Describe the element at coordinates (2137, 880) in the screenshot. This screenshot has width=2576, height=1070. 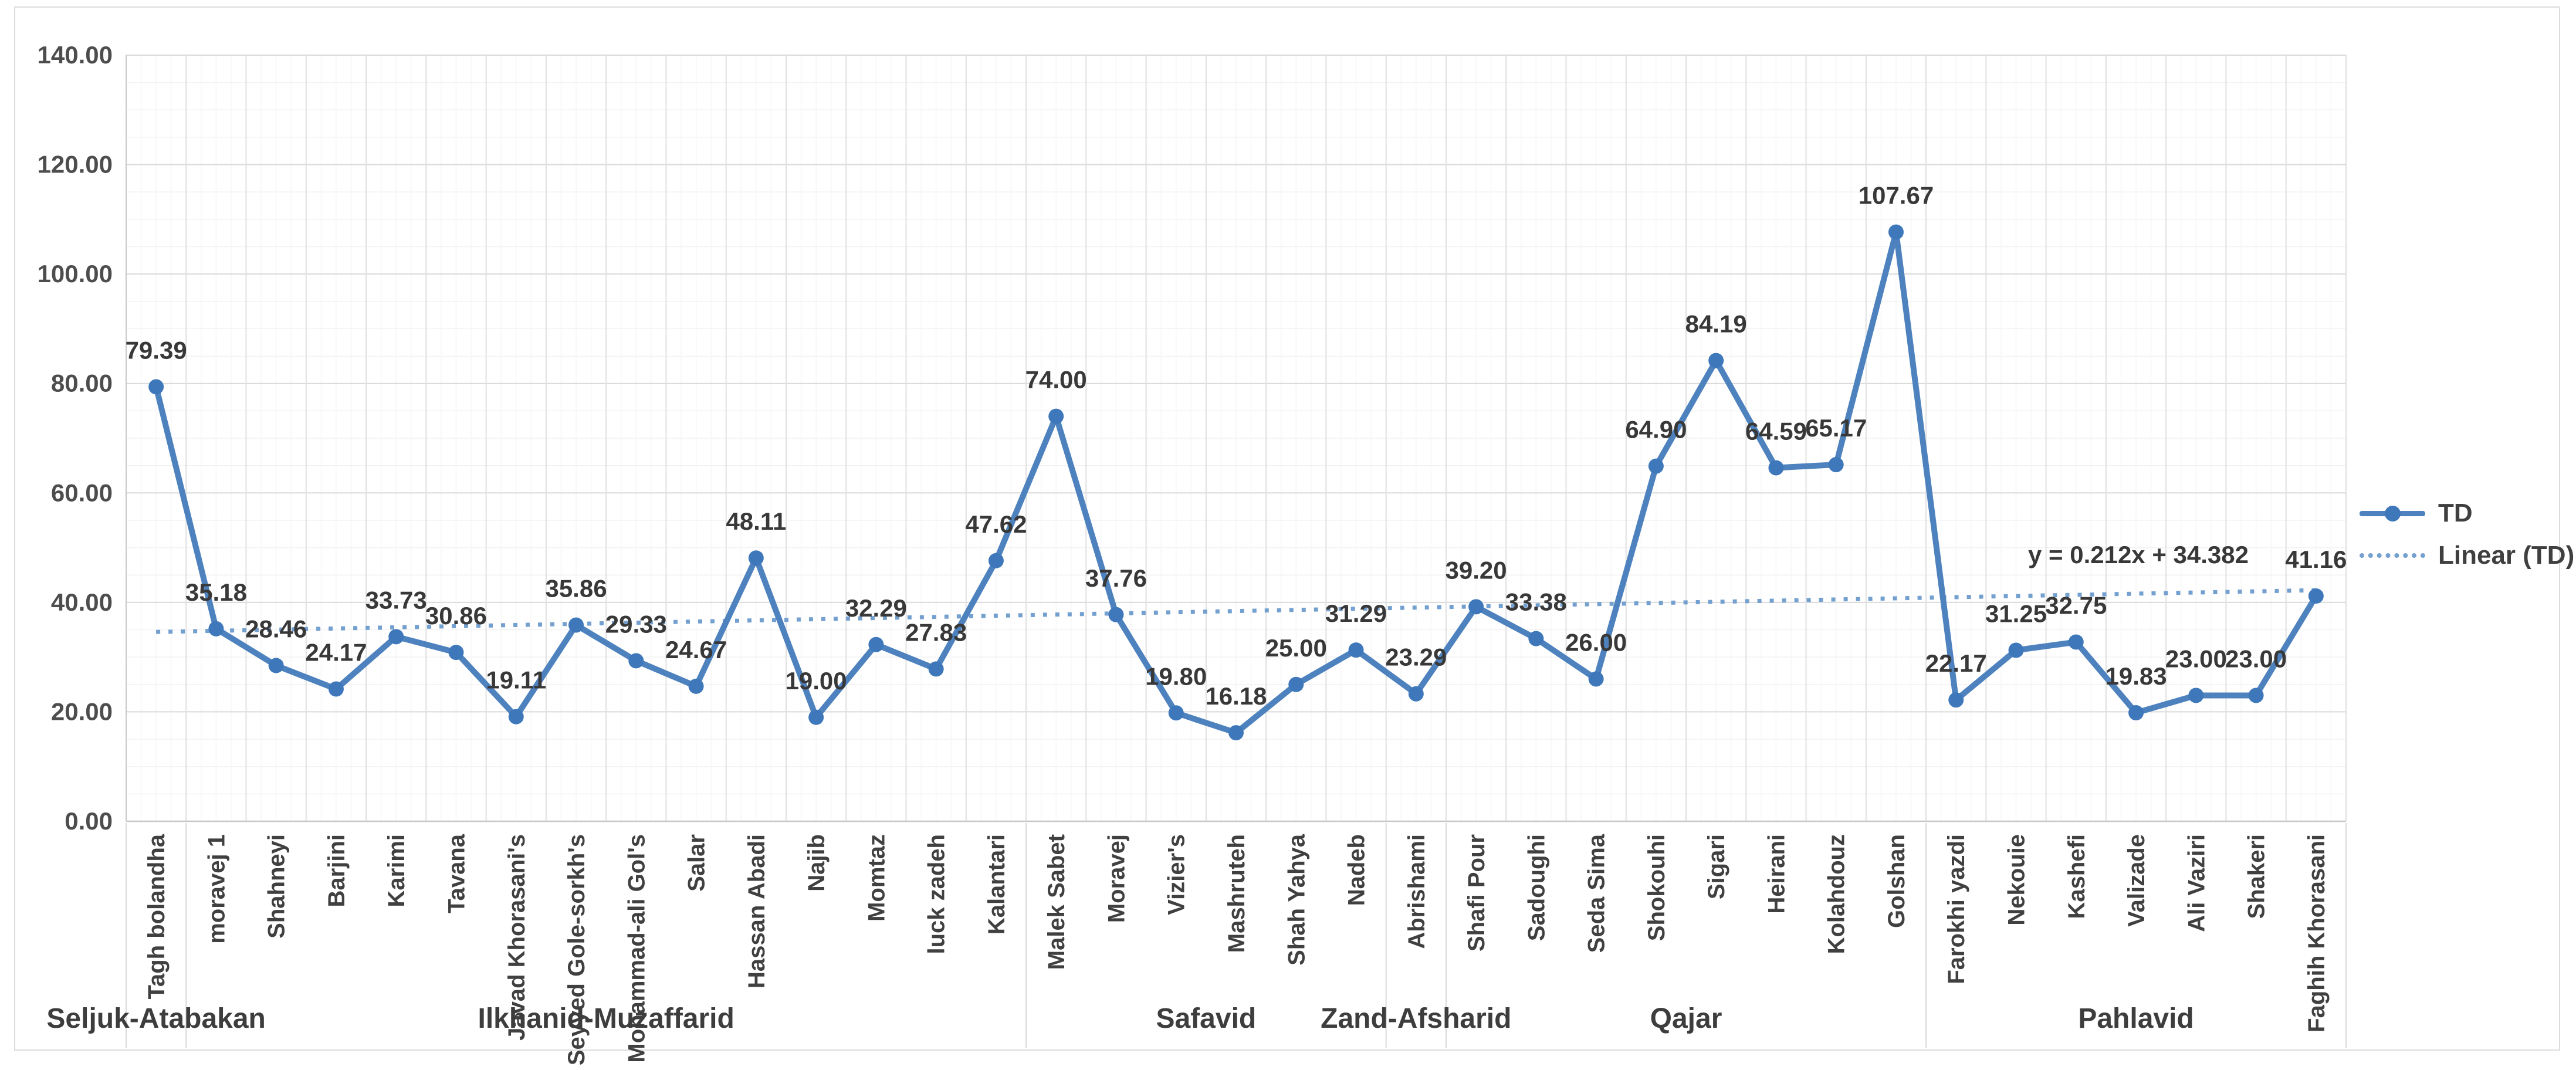
I see `category-label: Valizade` at that location.